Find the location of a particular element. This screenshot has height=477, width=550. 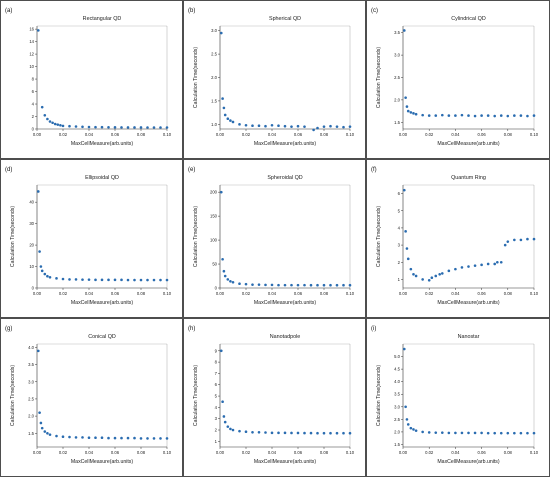

y-tick-label: 3 is located at coordinates (216, 418).